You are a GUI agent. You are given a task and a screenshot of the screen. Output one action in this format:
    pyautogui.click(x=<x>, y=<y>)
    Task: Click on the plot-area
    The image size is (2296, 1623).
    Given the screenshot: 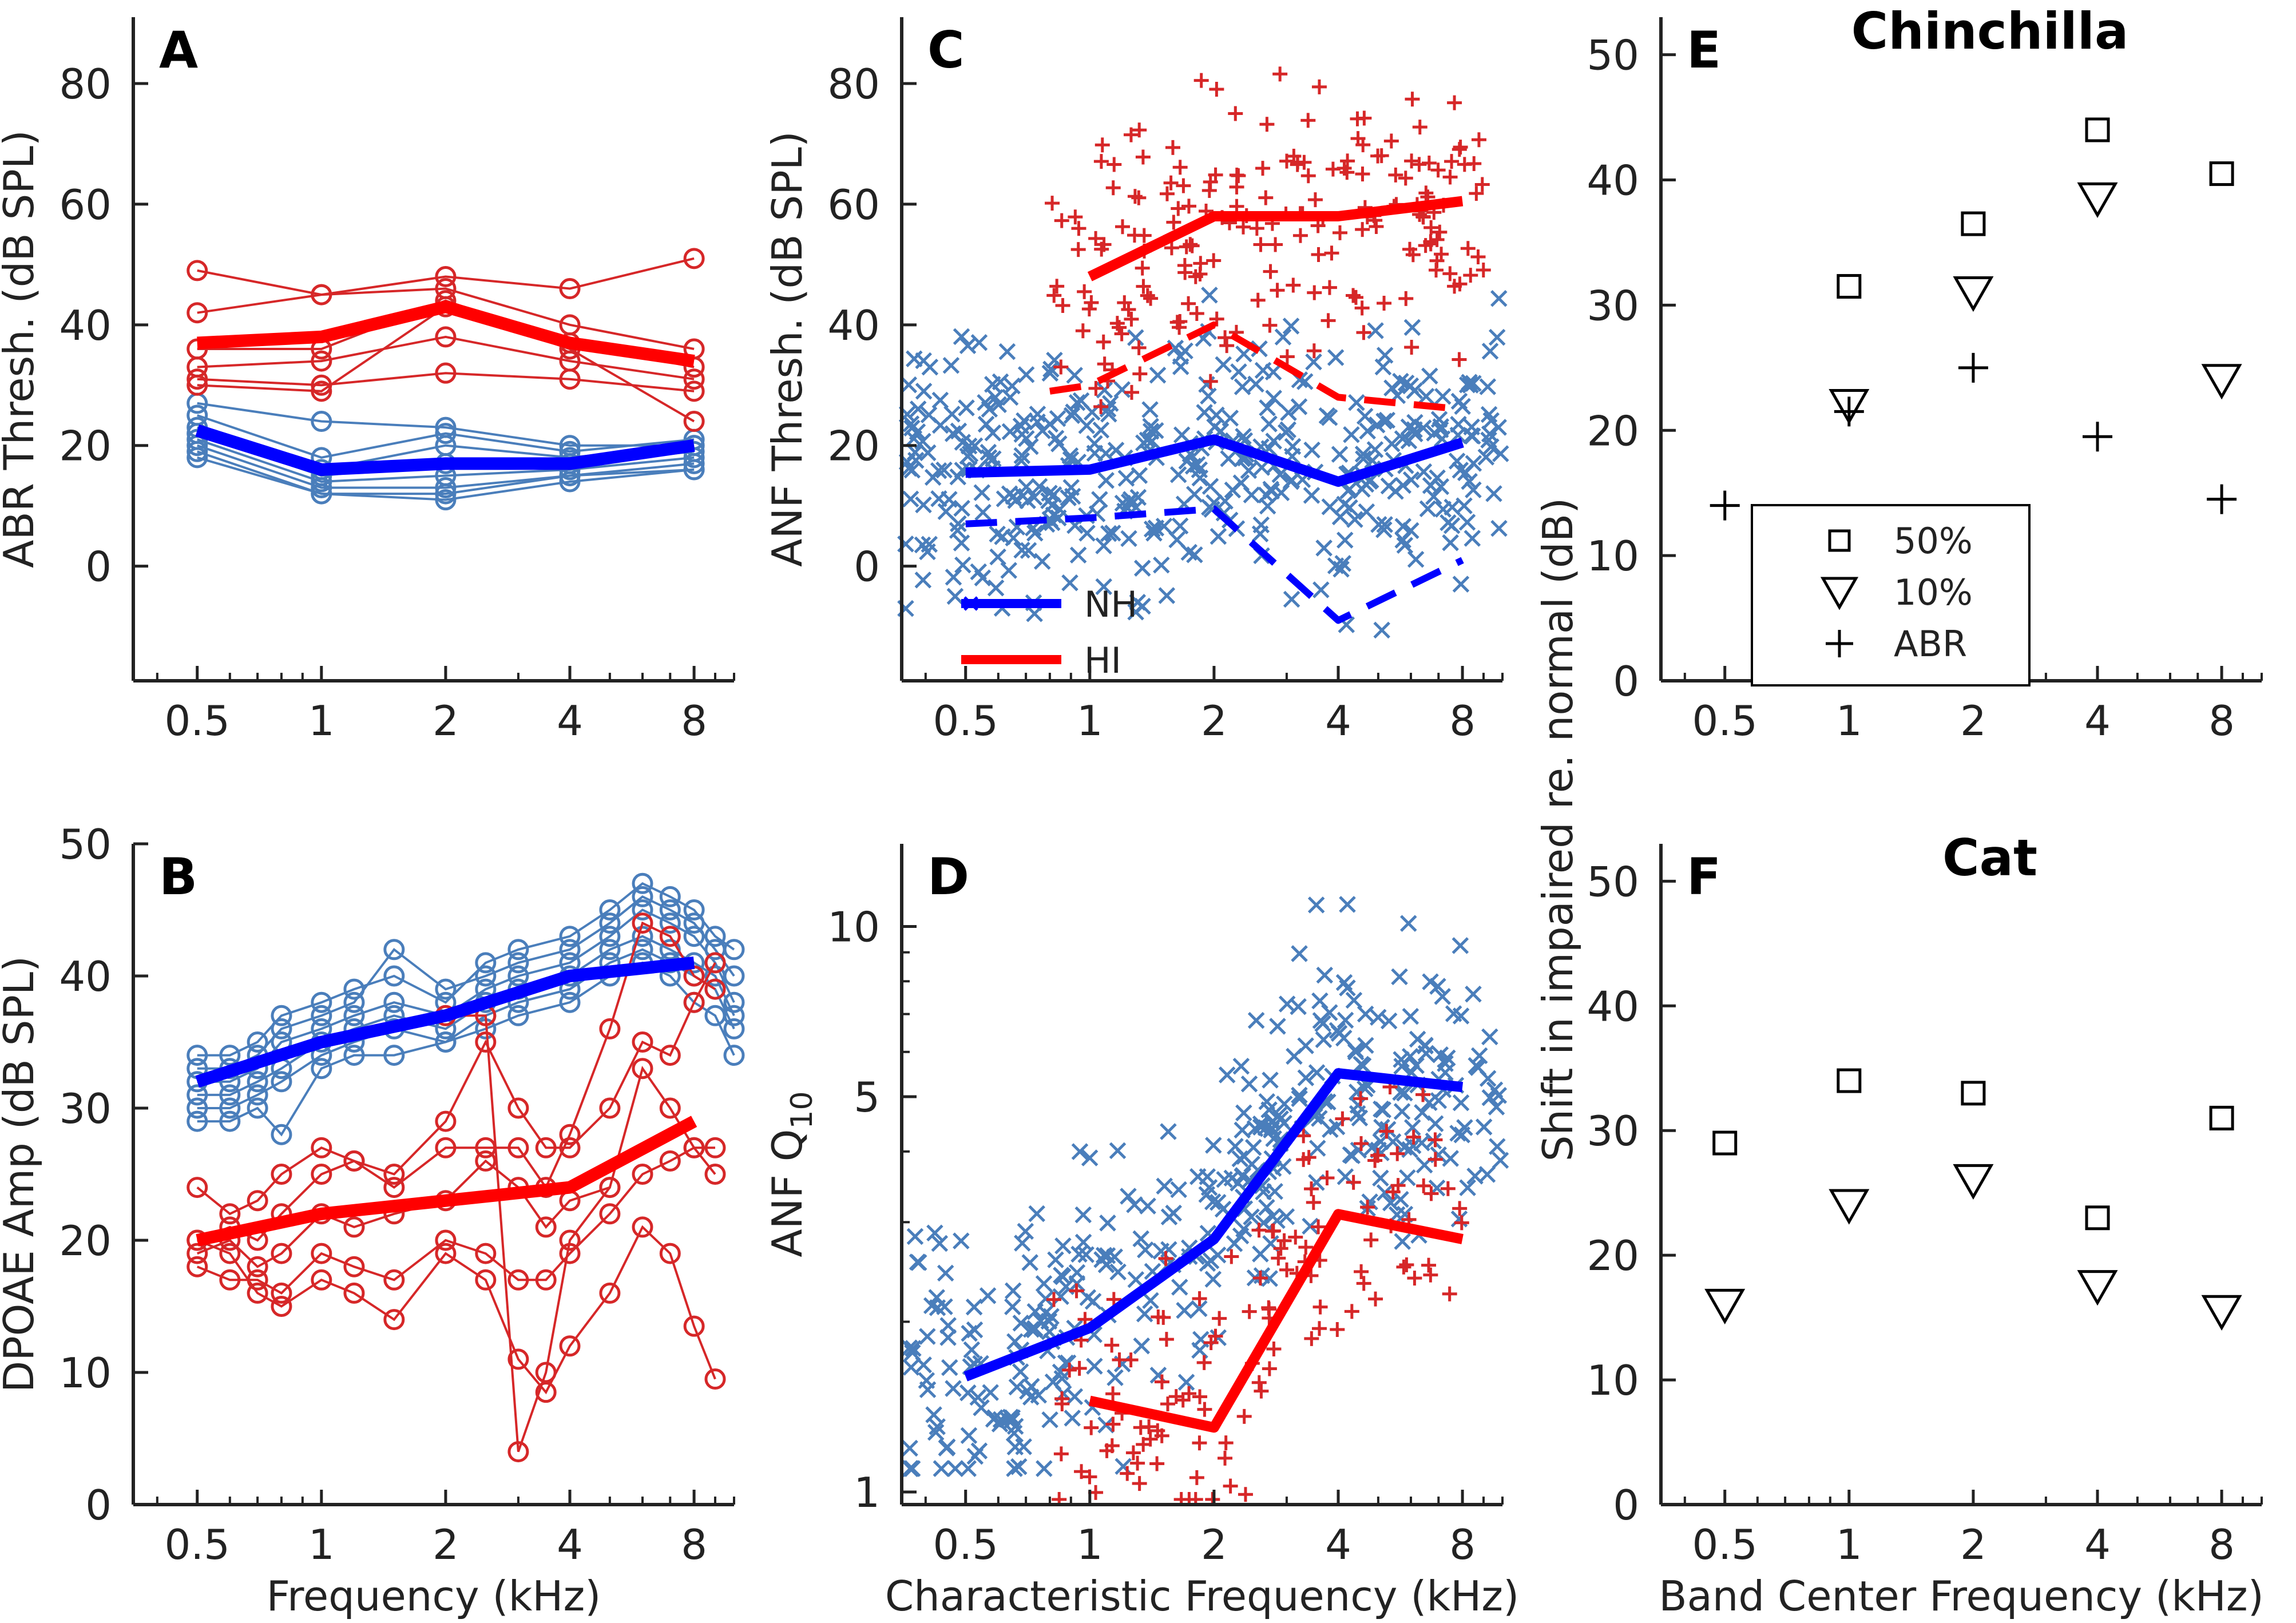 What is the action you would take?
    pyautogui.click(x=1203, y=352)
    